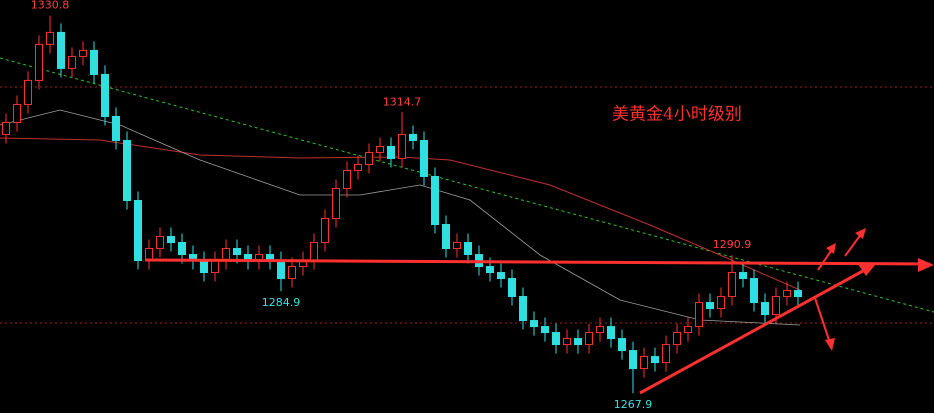 This screenshot has width=934, height=413. Describe the element at coordinates (50, 6) in the screenshot. I see `price-label: 1330.8` at that location.